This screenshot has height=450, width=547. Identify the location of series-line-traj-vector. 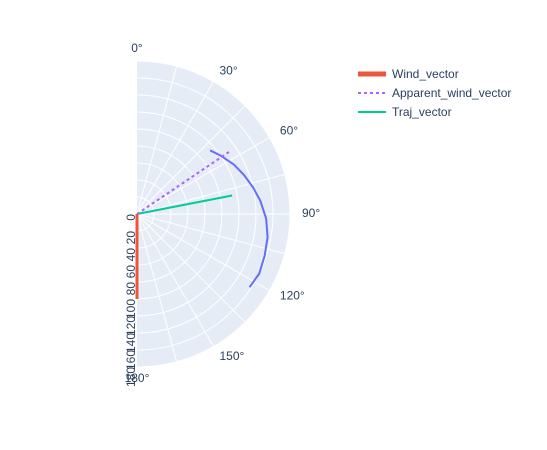
(184, 204).